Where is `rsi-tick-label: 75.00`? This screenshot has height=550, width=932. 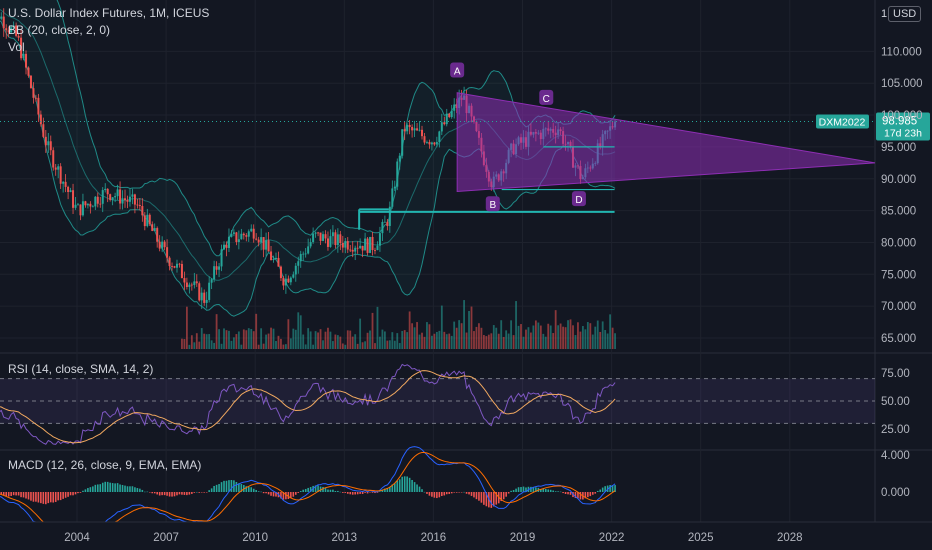
rsi-tick-label: 75.00 is located at coordinates (895, 374).